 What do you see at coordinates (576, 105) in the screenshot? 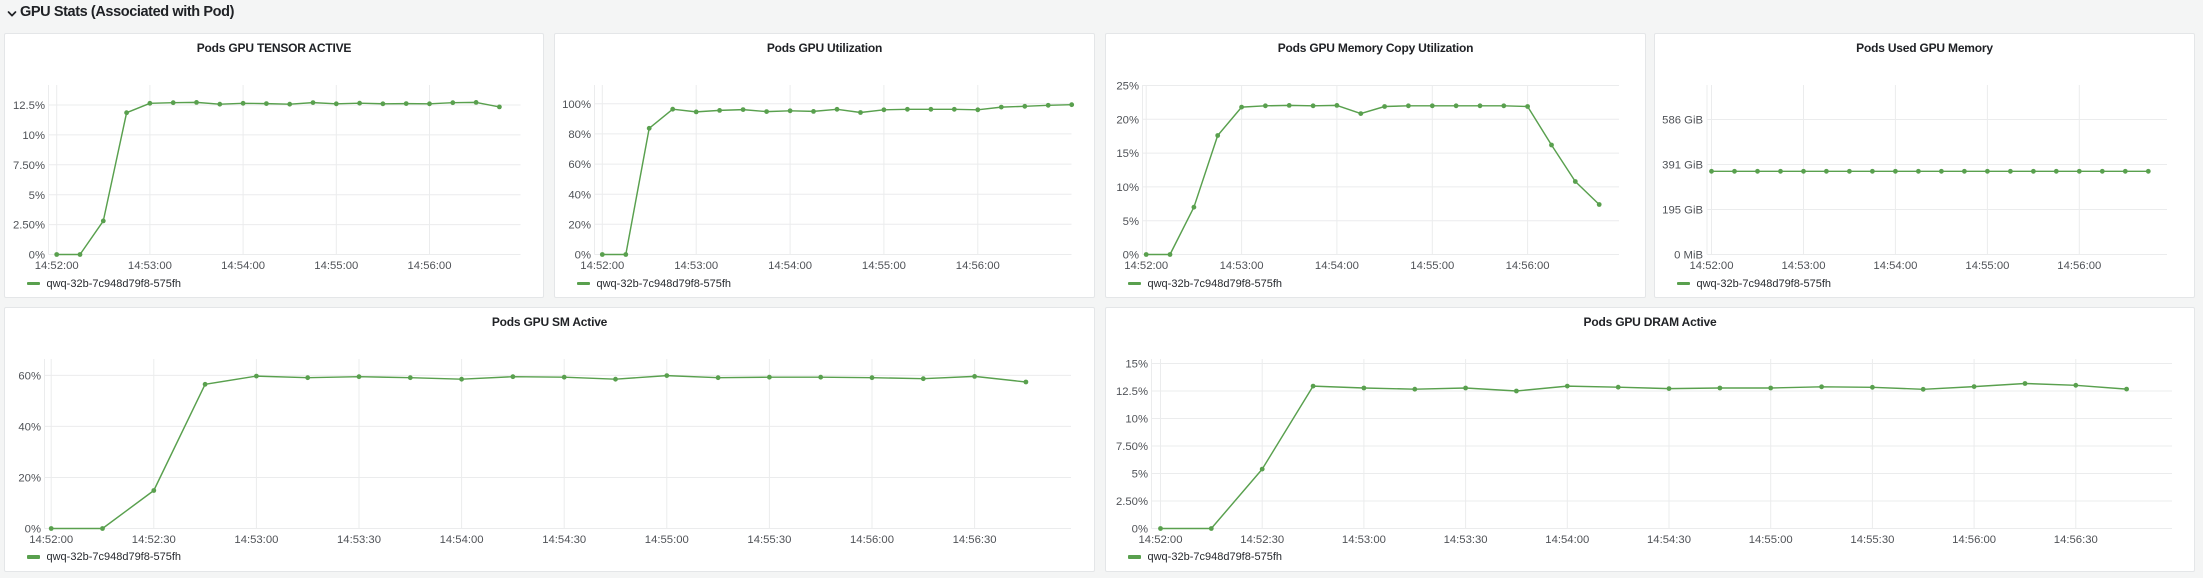
I see `svg-text: 100%` at bounding box center [576, 105].